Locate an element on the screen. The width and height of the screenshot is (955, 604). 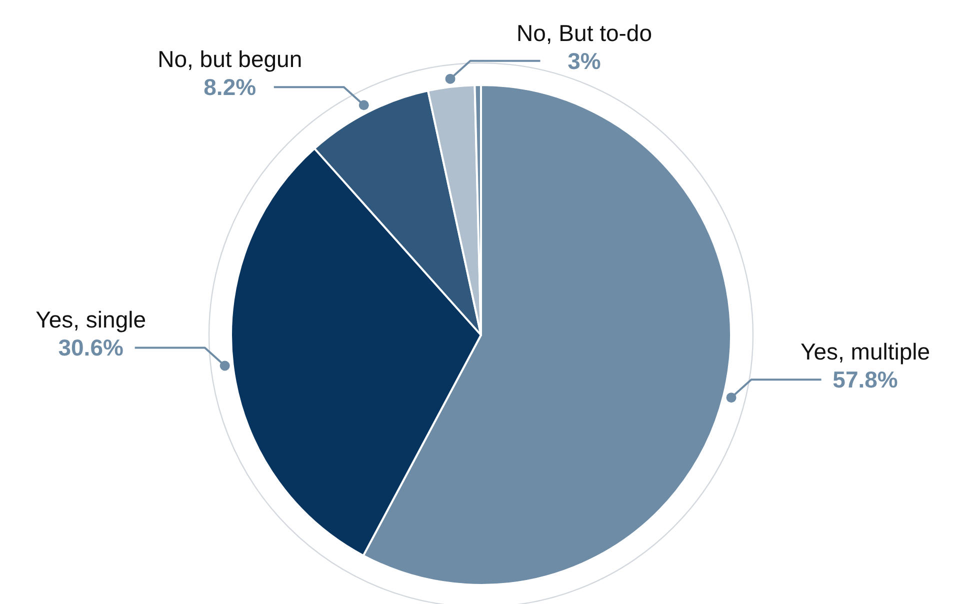
slice-label: Yes, single is located at coordinates (91, 319).